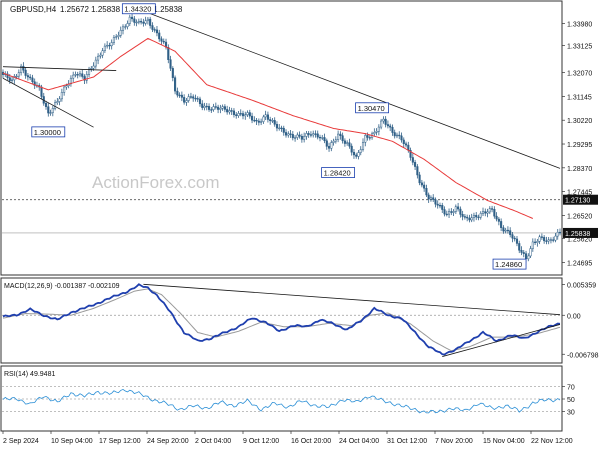 This screenshot has width=600, height=455. What do you see at coordinates (281, 398) in the screenshot?
I see `rsi-panel-frame` at bounding box center [281, 398].